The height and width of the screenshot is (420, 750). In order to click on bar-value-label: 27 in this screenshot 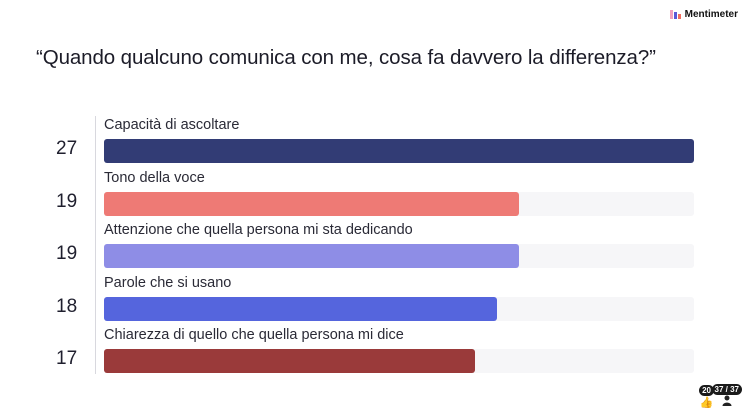, I will do `click(67, 148)`.